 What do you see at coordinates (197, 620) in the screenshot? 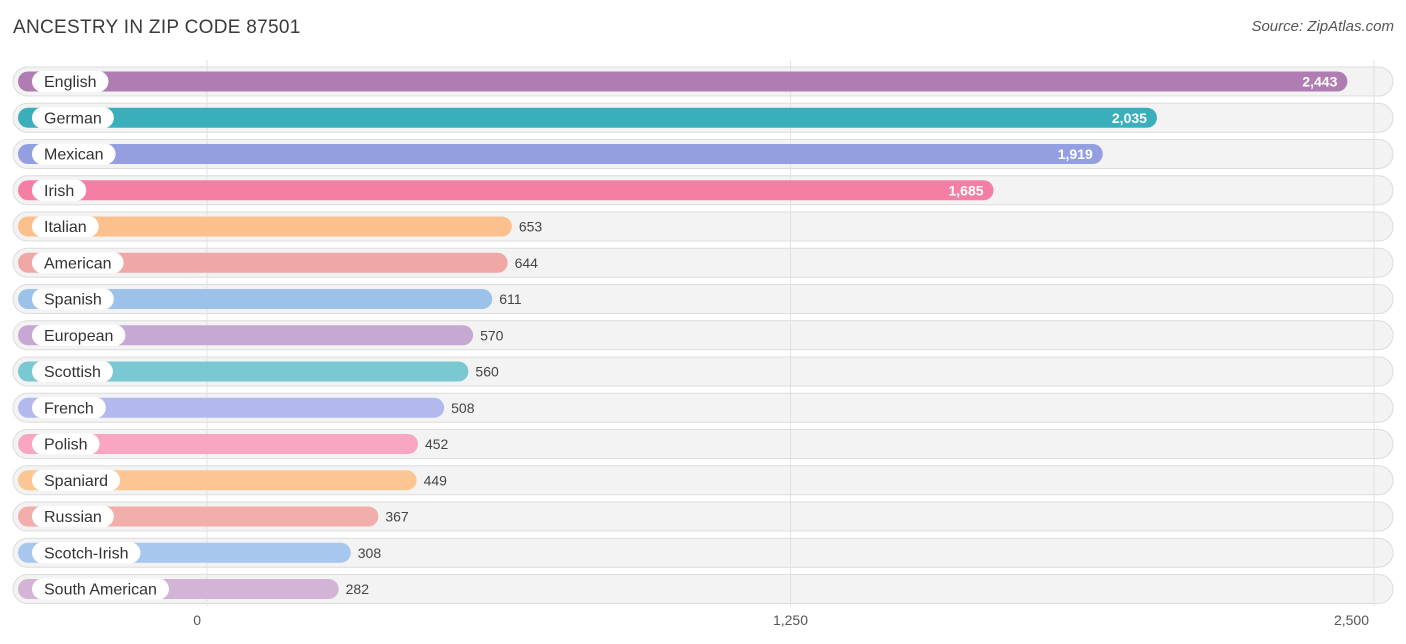
I see `tick-label: 0` at bounding box center [197, 620].